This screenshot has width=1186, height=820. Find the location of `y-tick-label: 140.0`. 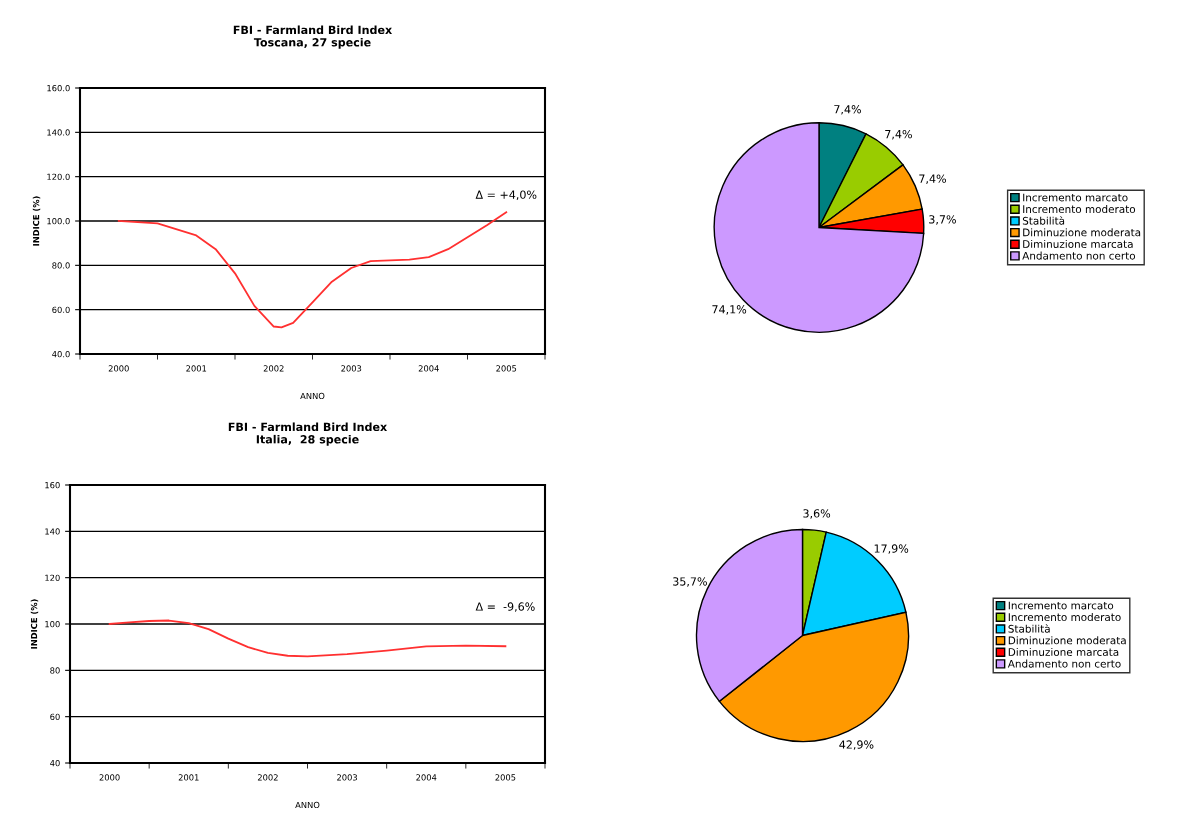

y-tick-label: 140.0 is located at coordinates (58, 132).